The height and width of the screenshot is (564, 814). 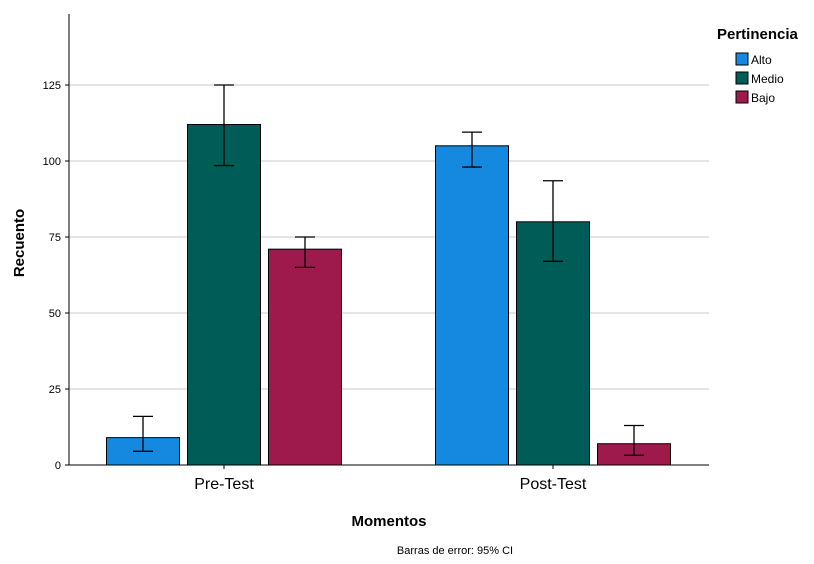 I want to click on legend: Pertinencia Alto Medio Bajo, so click(x=758, y=65).